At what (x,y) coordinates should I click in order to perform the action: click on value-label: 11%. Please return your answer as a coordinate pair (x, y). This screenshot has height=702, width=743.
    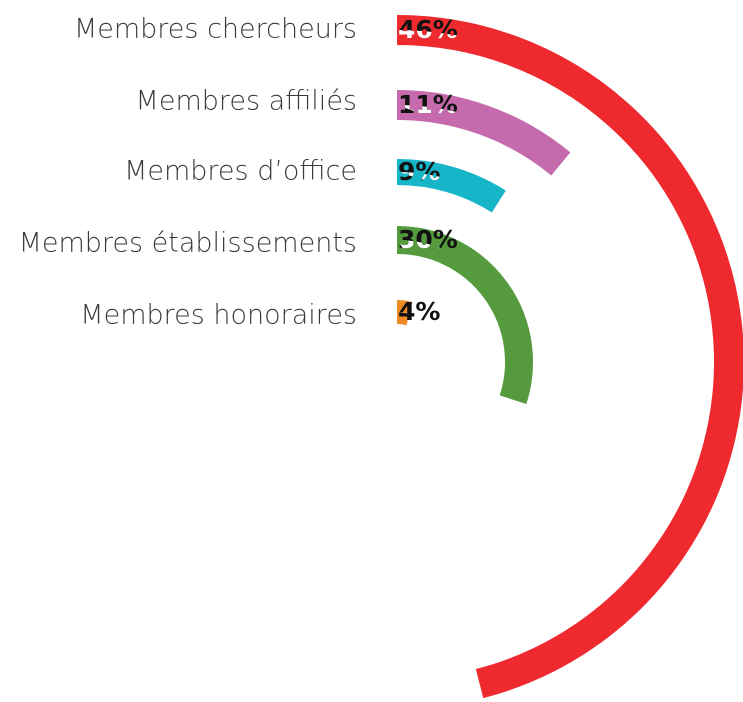
    Looking at the image, I should click on (428, 104).